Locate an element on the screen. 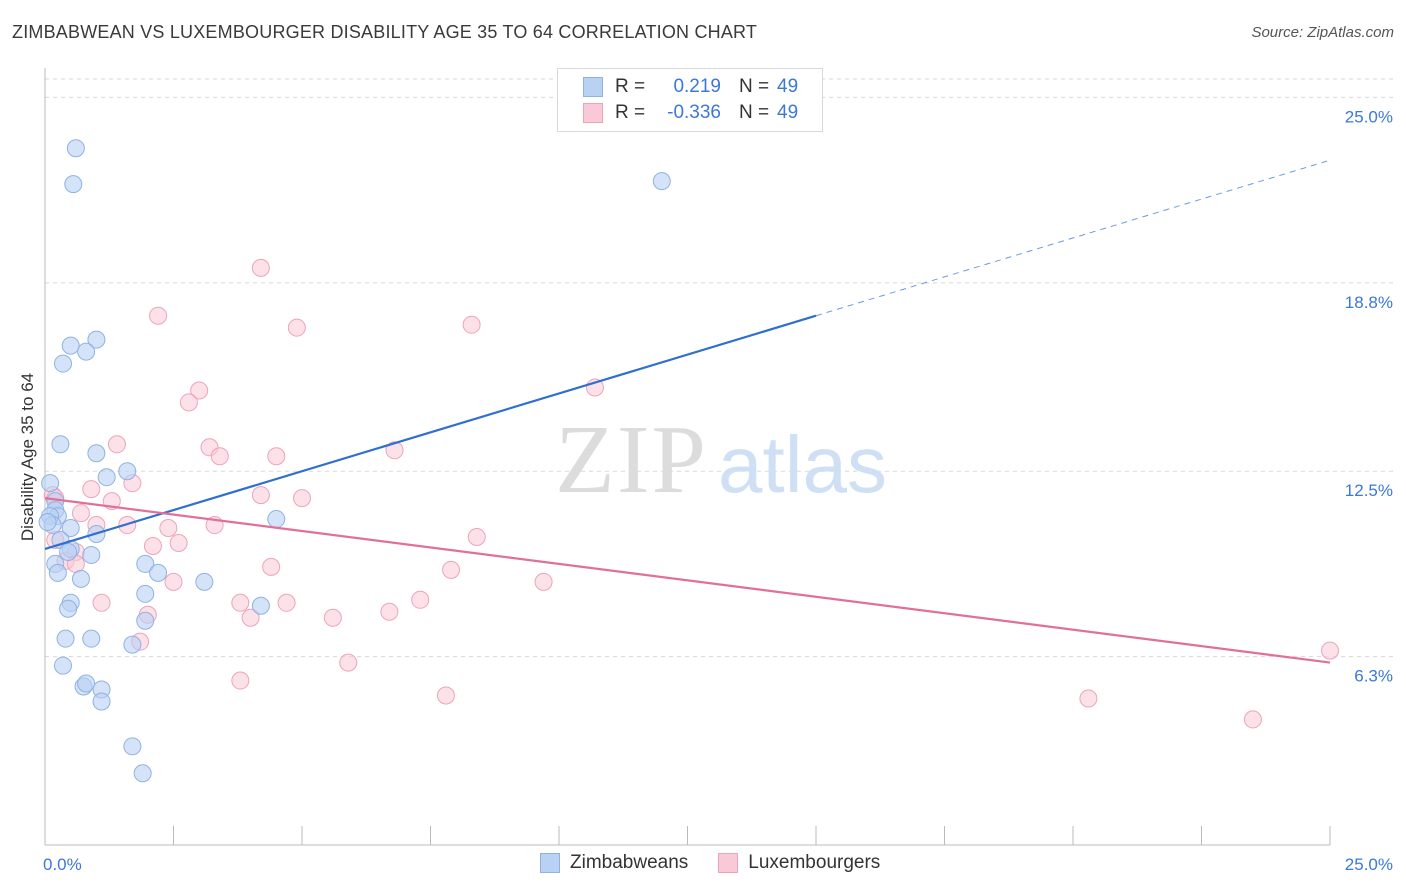 The width and height of the screenshot is (1406, 892). zimbabweans-trend-line is located at coordinates (430, 432).